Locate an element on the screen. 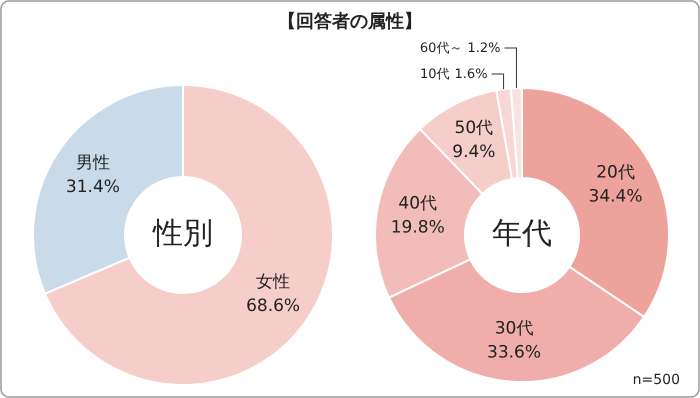 The width and height of the screenshot is (700, 398). slice-label: 男性 is located at coordinates (93, 163).